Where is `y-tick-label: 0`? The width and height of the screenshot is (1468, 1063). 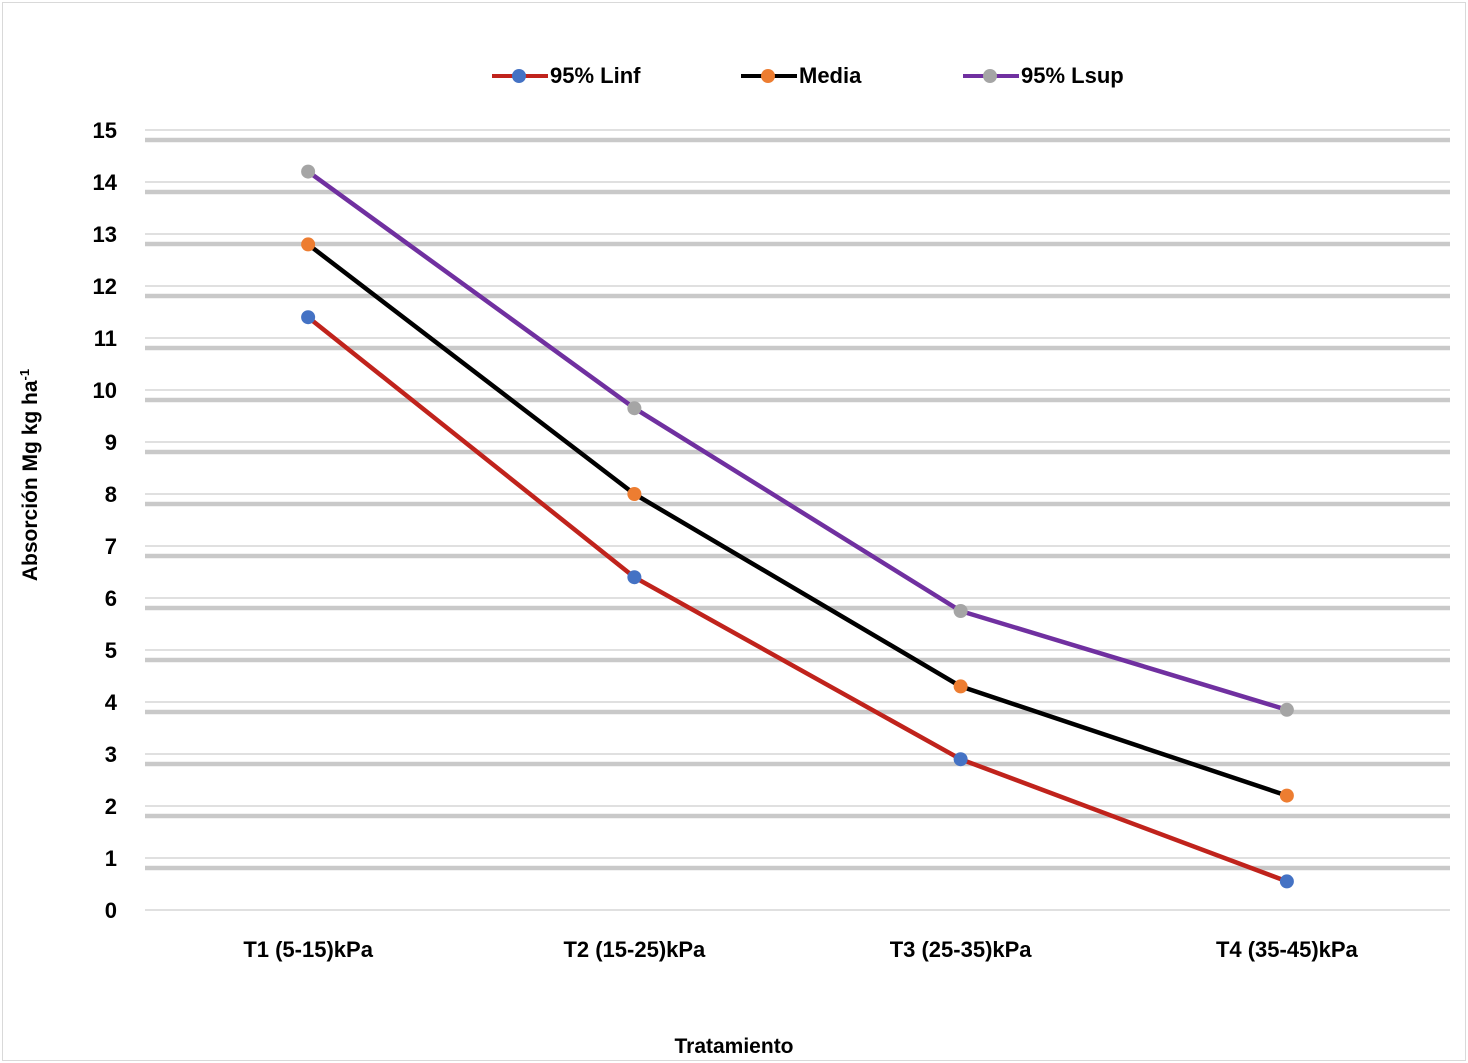
y-tick-label: 0 is located at coordinates (111, 910).